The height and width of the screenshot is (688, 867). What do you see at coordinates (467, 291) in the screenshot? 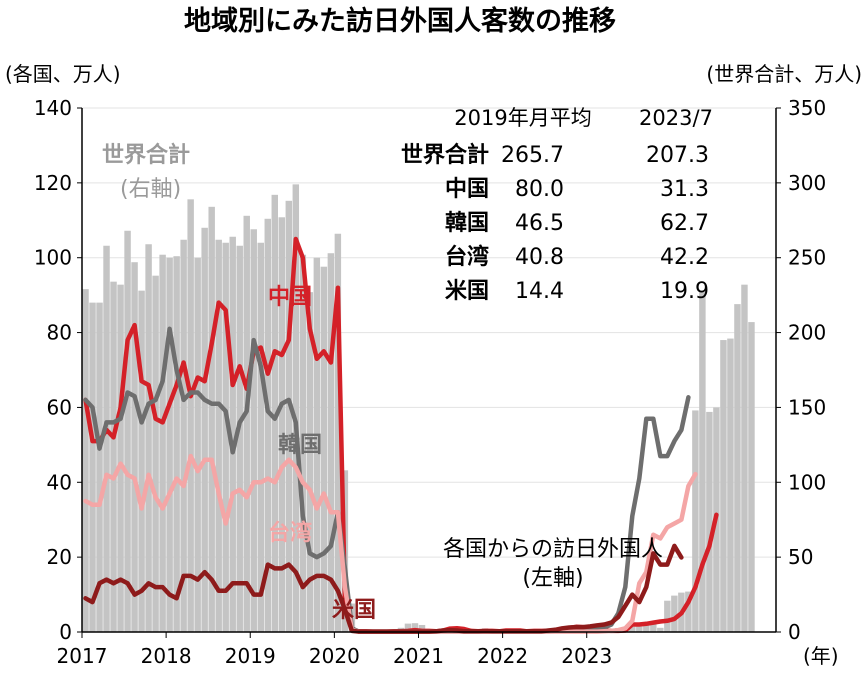
I see `table-row-name: 米国` at bounding box center [467, 291].